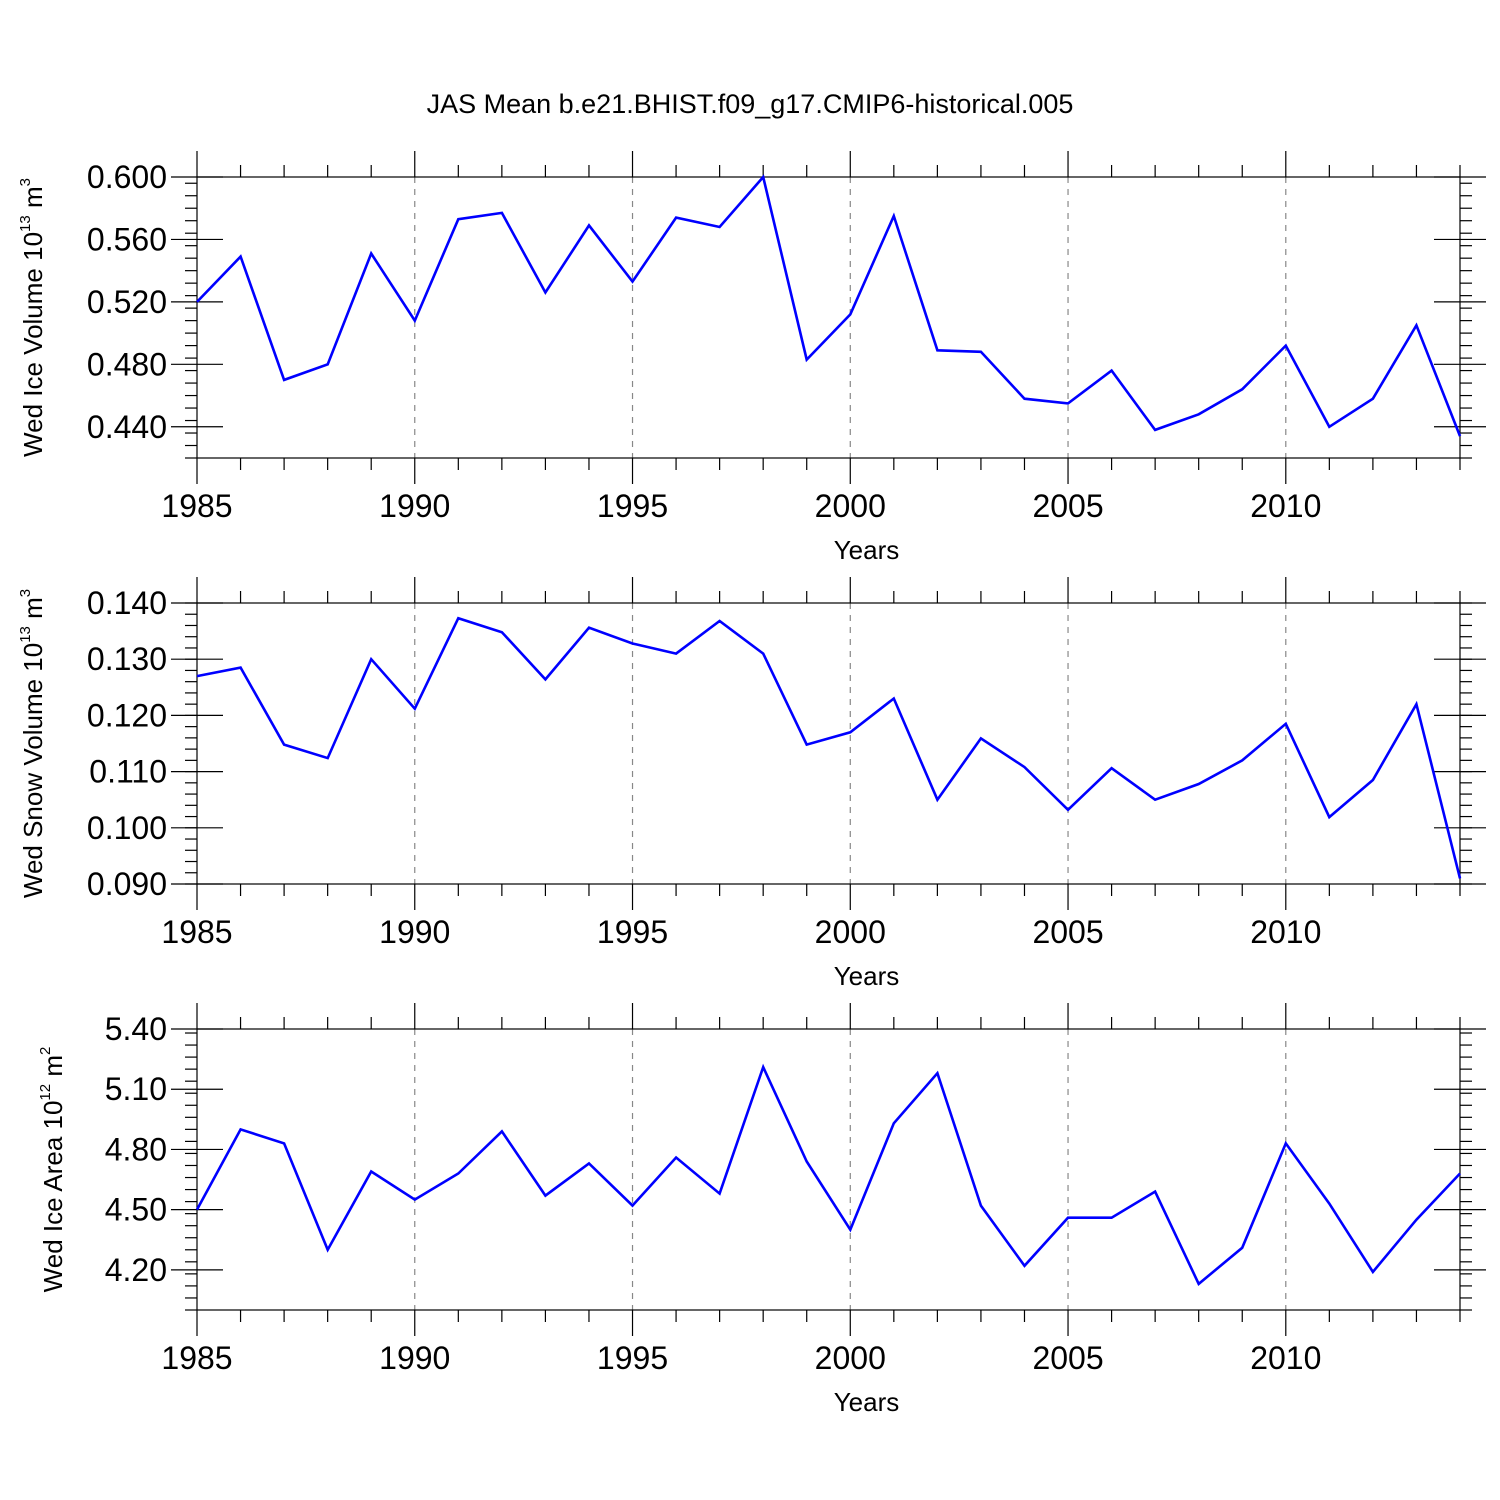 This screenshot has width=1500, height=1500. I want to click on y-tick-label: 0.440, so click(127, 427).